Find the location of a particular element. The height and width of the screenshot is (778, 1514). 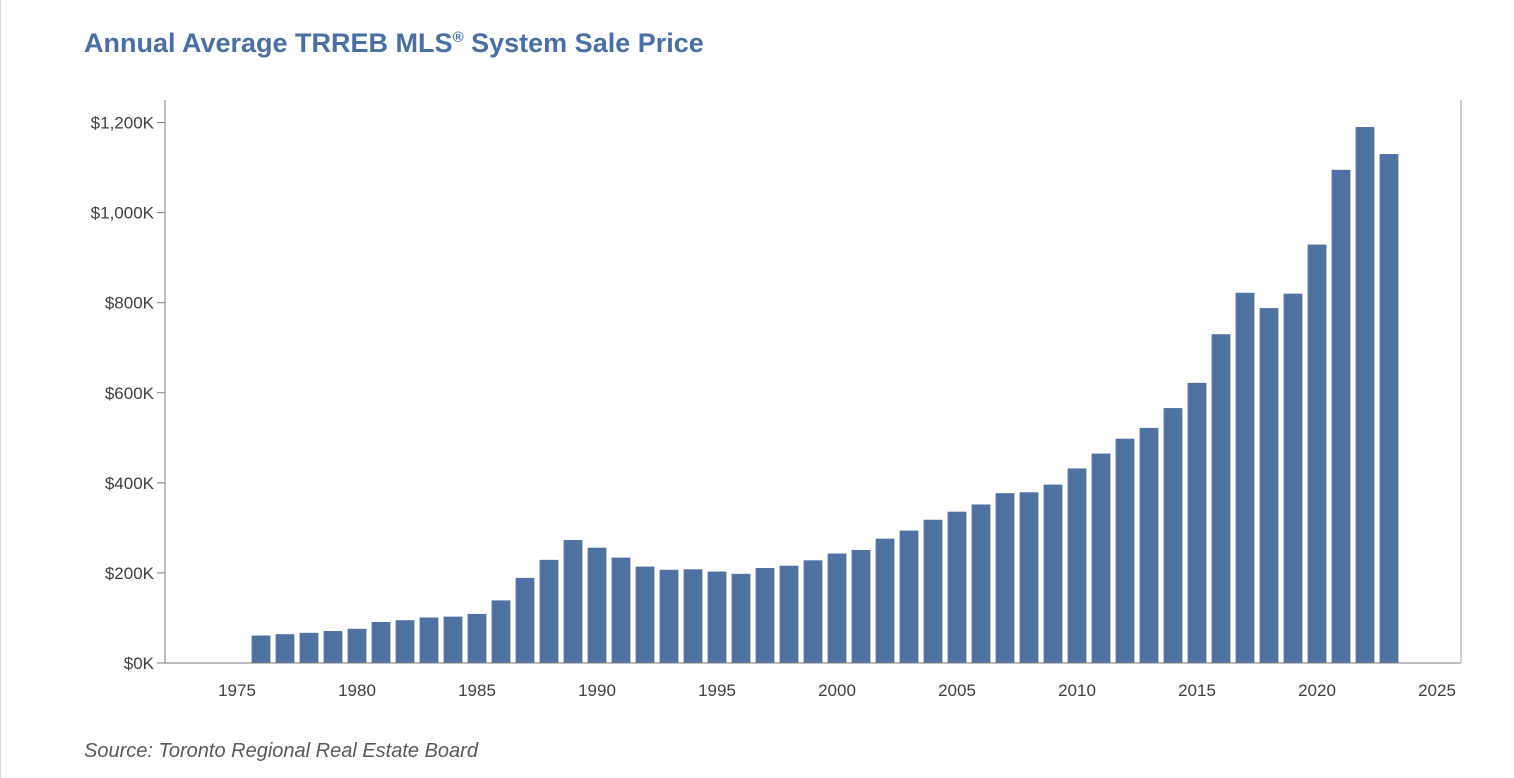

x-tick-label: 2000 is located at coordinates (837, 690).